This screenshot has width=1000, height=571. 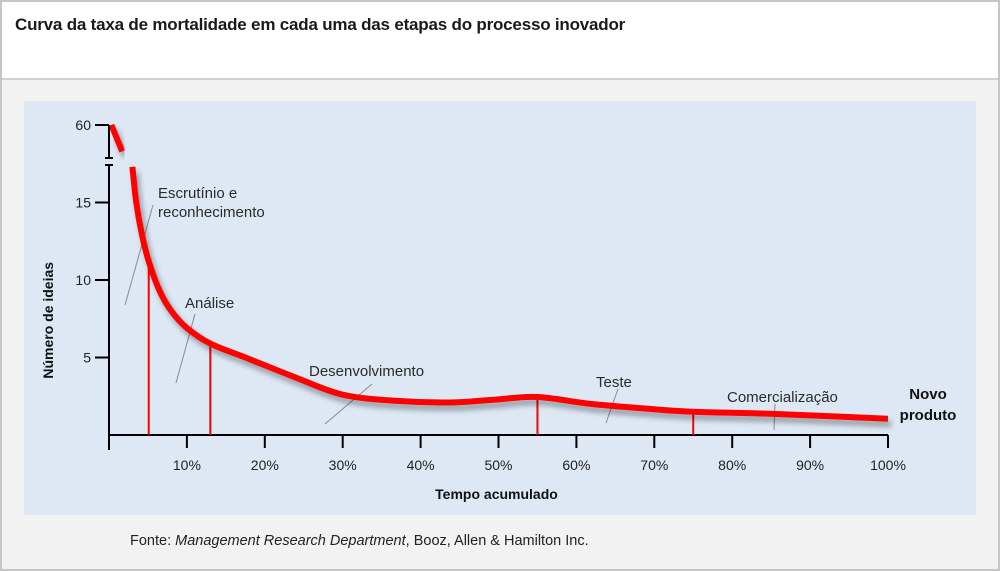 What do you see at coordinates (888, 465) in the screenshot?
I see `x-tick-label: 100%` at bounding box center [888, 465].